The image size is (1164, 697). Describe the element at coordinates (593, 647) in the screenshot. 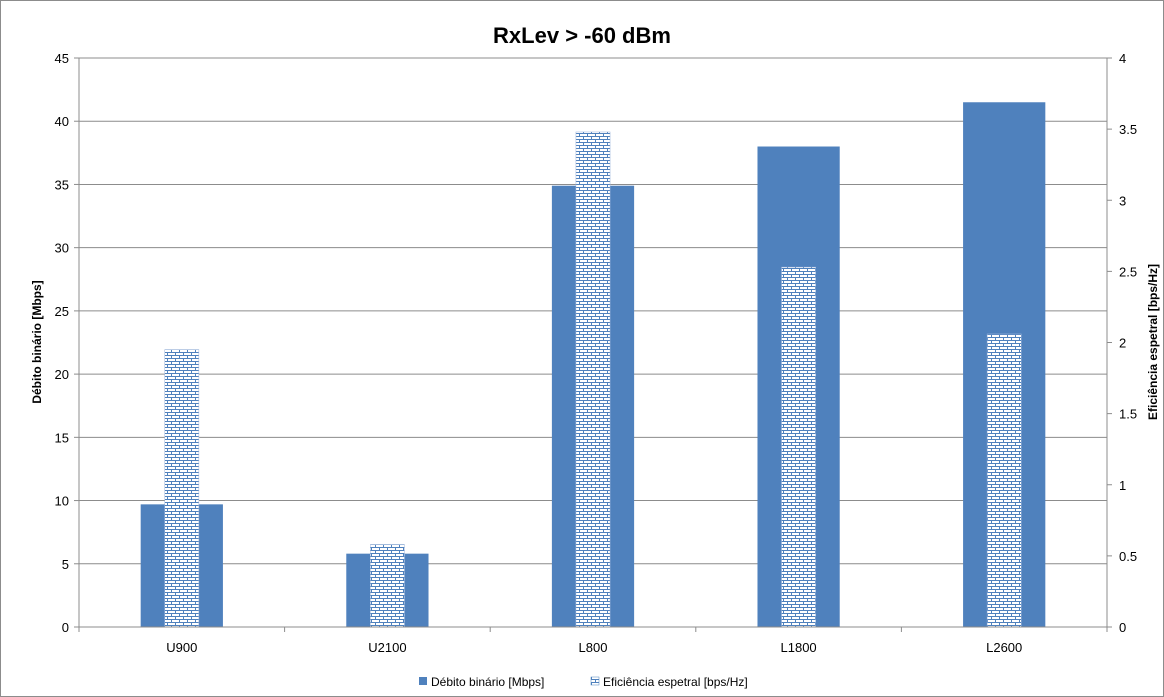

I see `x-tick-label: L800` at that location.